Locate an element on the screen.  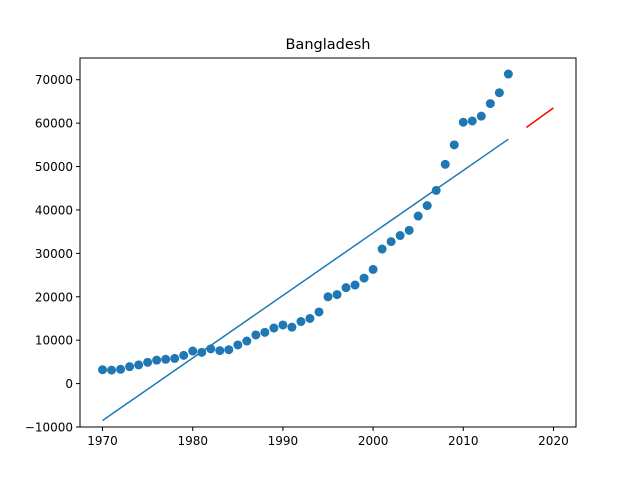
x-tick-label: 1990 is located at coordinates (283, 441).